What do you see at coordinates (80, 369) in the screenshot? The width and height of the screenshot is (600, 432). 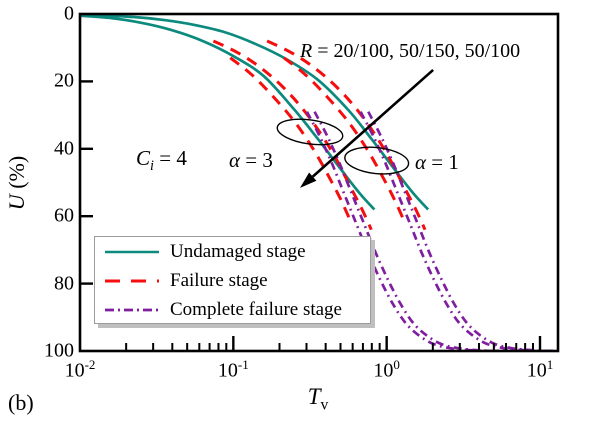 I see `x-tick-label: 10⁻²` at bounding box center [80, 369].